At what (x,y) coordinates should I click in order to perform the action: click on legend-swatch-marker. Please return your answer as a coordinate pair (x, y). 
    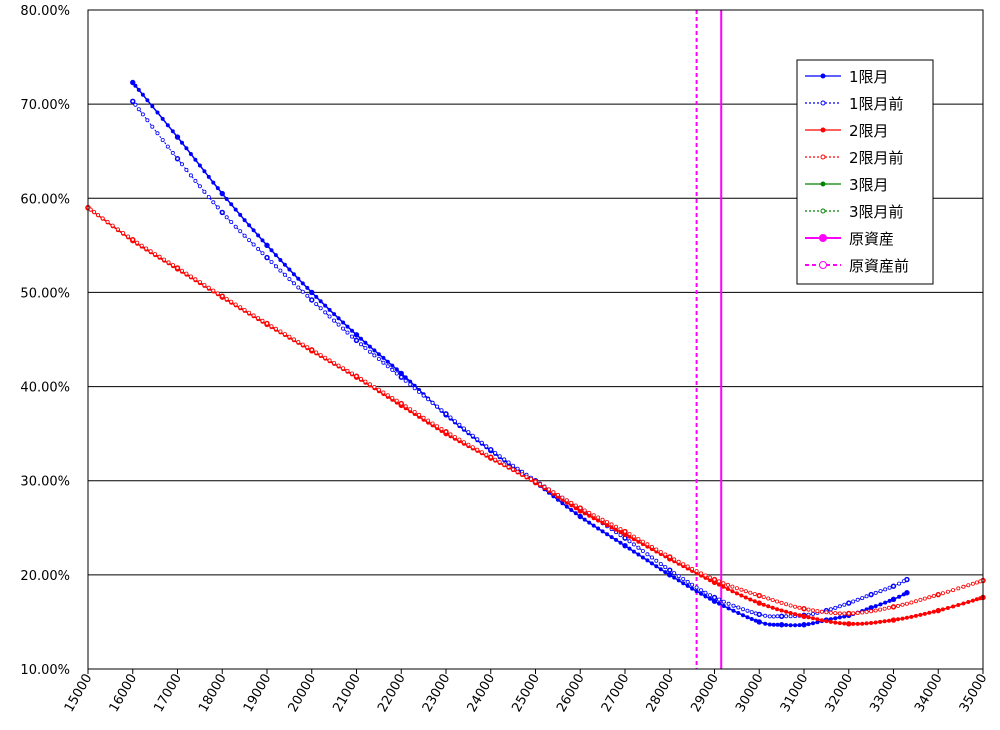
    Looking at the image, I should click on (823, 157).